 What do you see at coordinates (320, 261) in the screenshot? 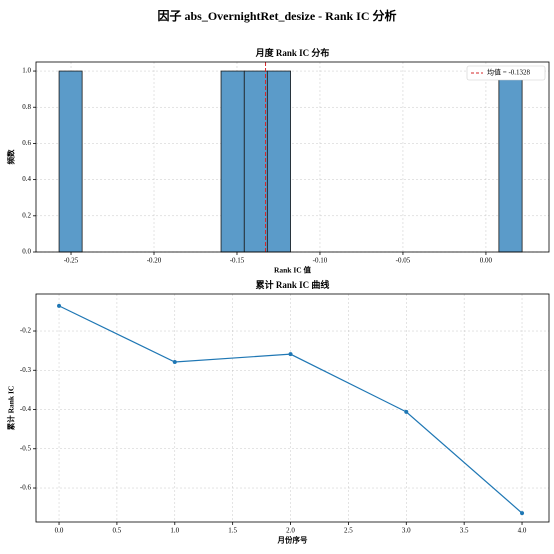
I see `x-tick-label: -0.10` at bounding box center [320, 261].